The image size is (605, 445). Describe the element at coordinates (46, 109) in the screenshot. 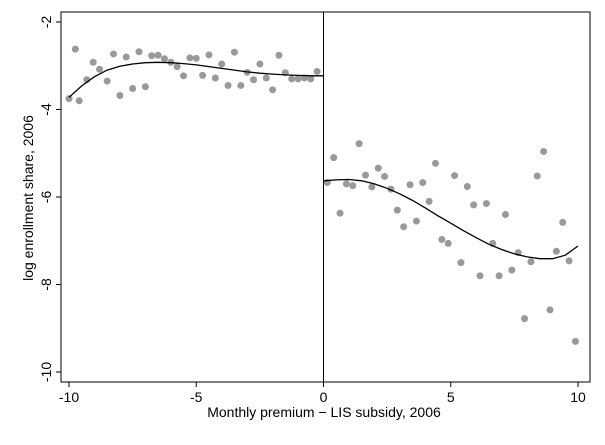

I see `y-tick-label: -4` at that location.